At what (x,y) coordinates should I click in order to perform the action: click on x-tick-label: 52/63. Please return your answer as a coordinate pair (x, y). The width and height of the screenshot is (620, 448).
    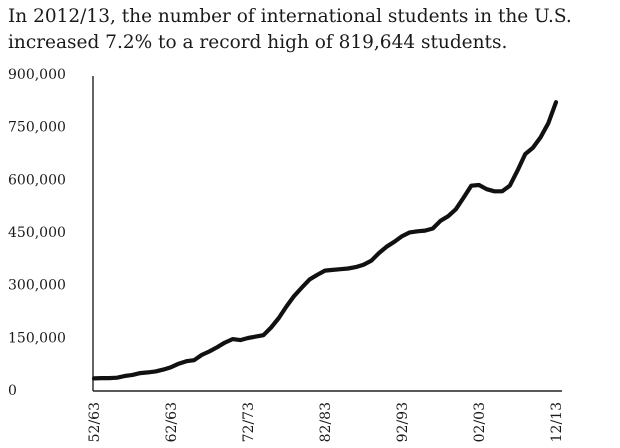
    Looking at the image, I should click on (95, 422).